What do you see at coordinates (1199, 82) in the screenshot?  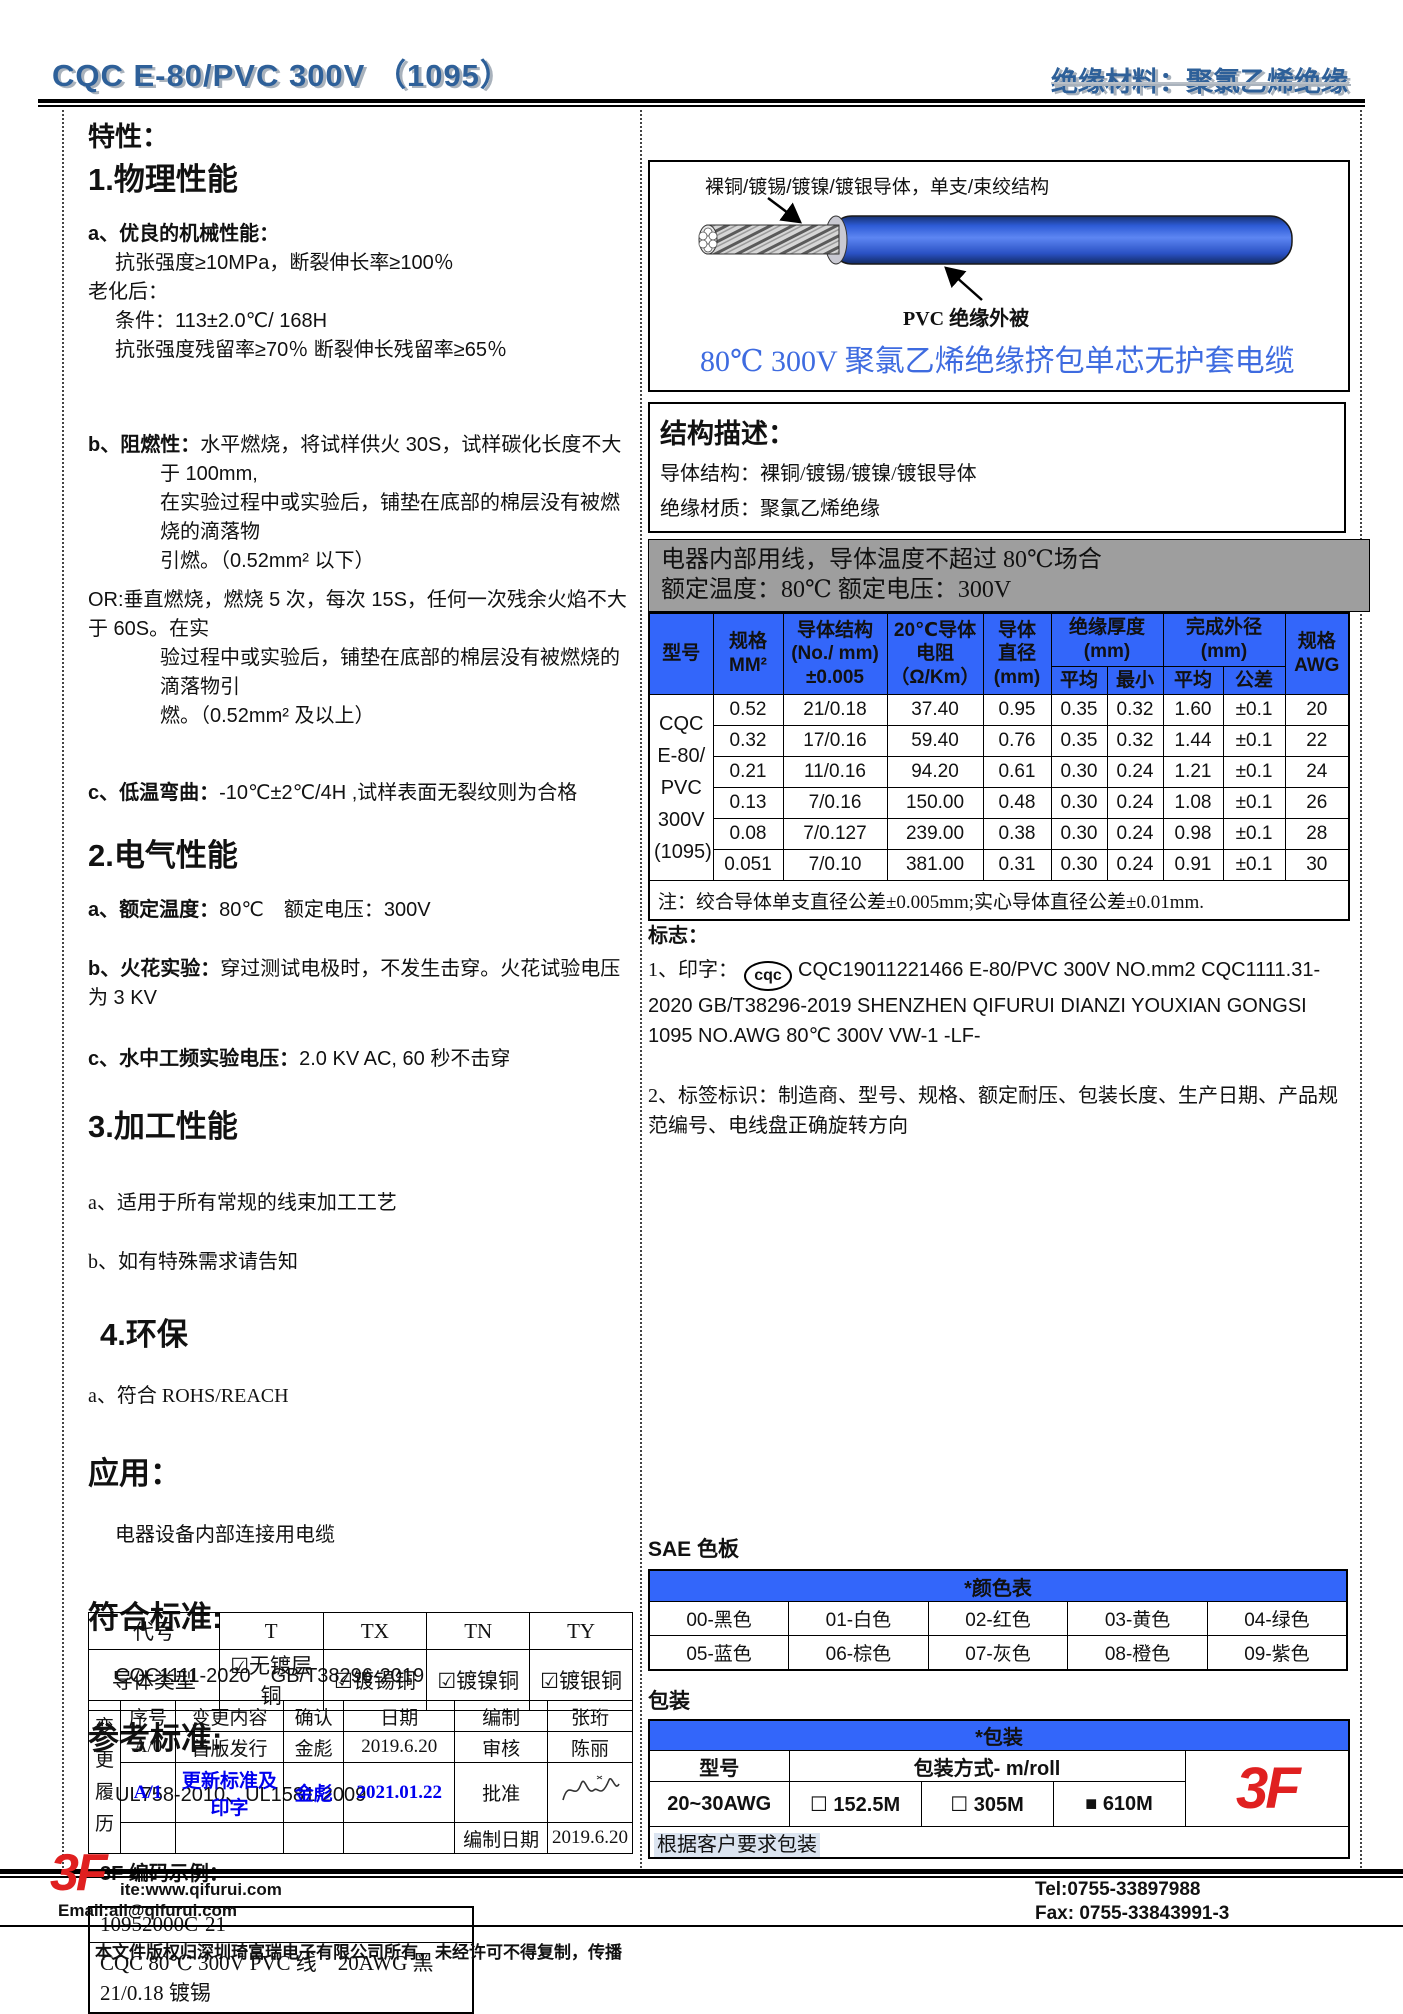 I see `insulation-material-subtitle: 绝缘材料：聚氯乙烯绝缘` at bounding box center [1199, 82].